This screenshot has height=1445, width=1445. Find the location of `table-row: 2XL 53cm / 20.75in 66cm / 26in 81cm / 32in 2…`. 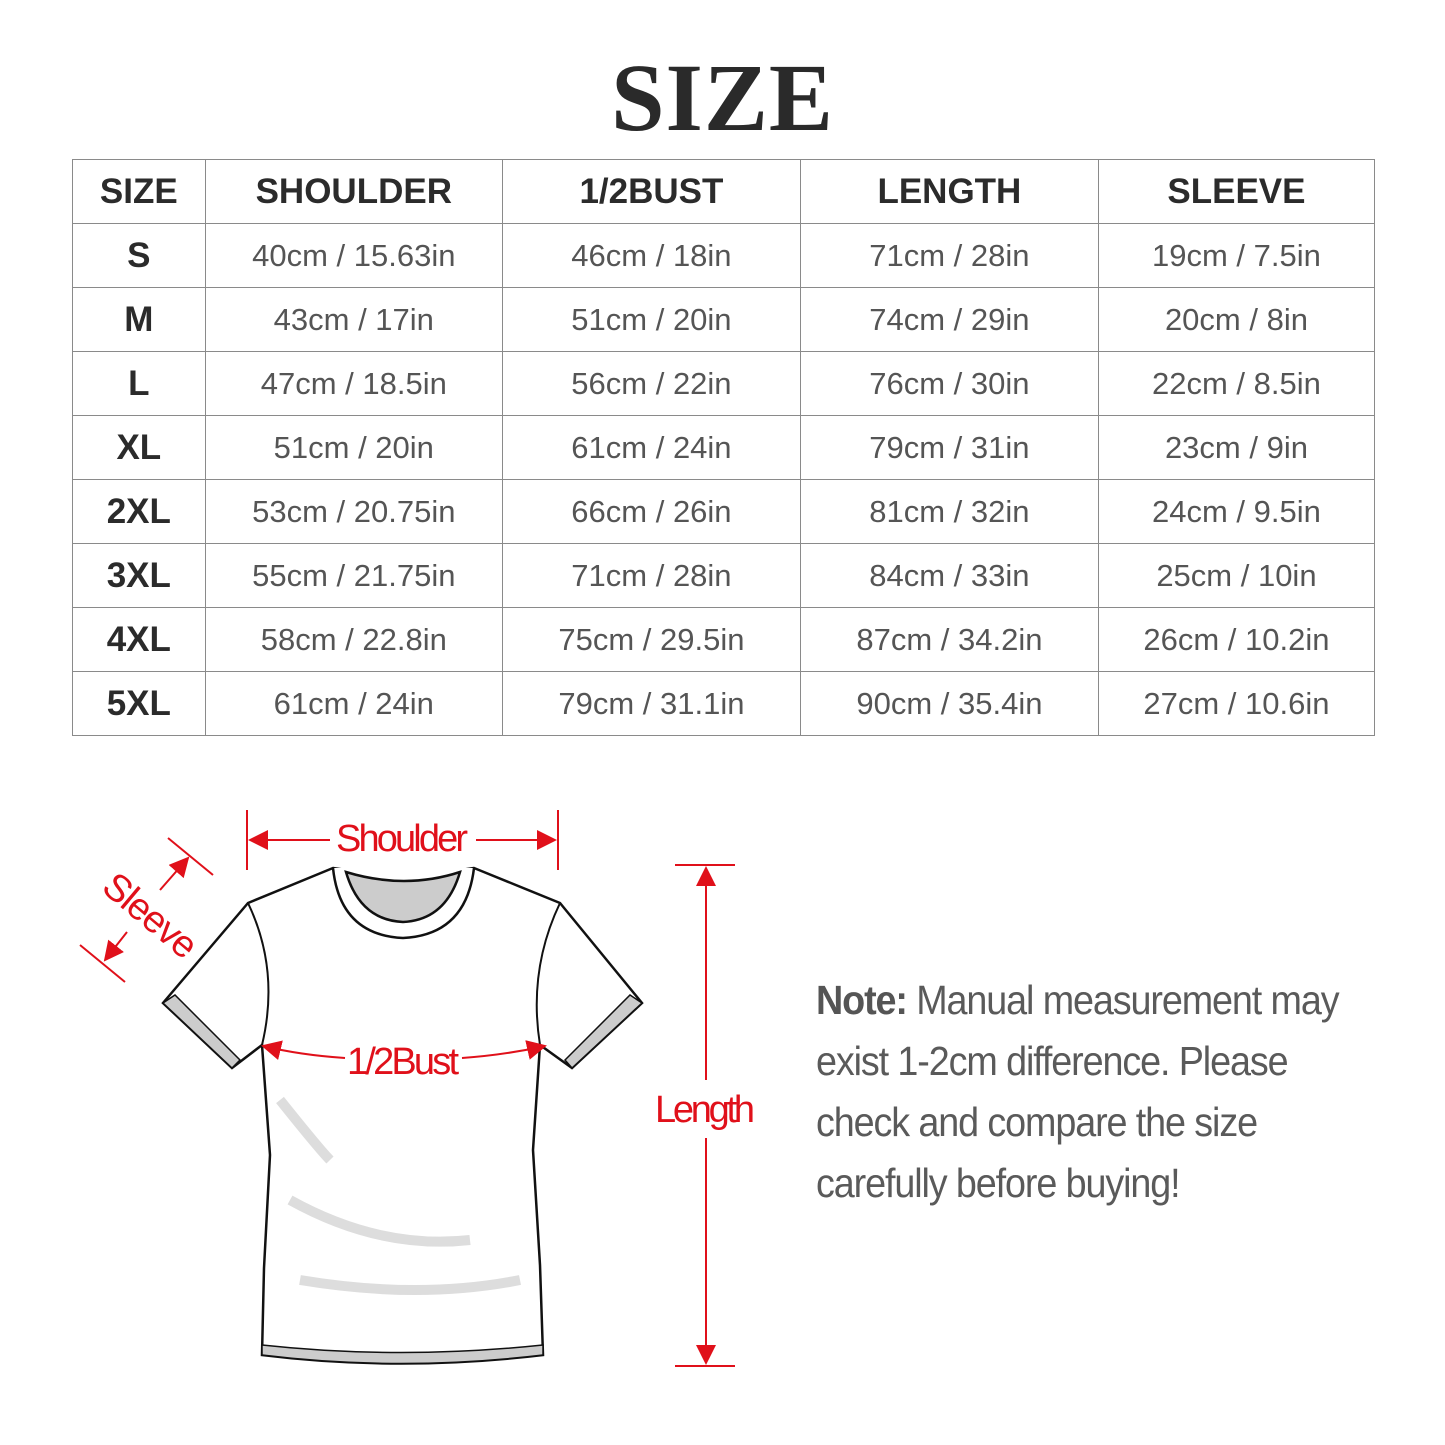

table-row: 2XL 53cm / 20.75in 66cm / 26in 81cm / 32in 2… is located at coordinates (724, 511).